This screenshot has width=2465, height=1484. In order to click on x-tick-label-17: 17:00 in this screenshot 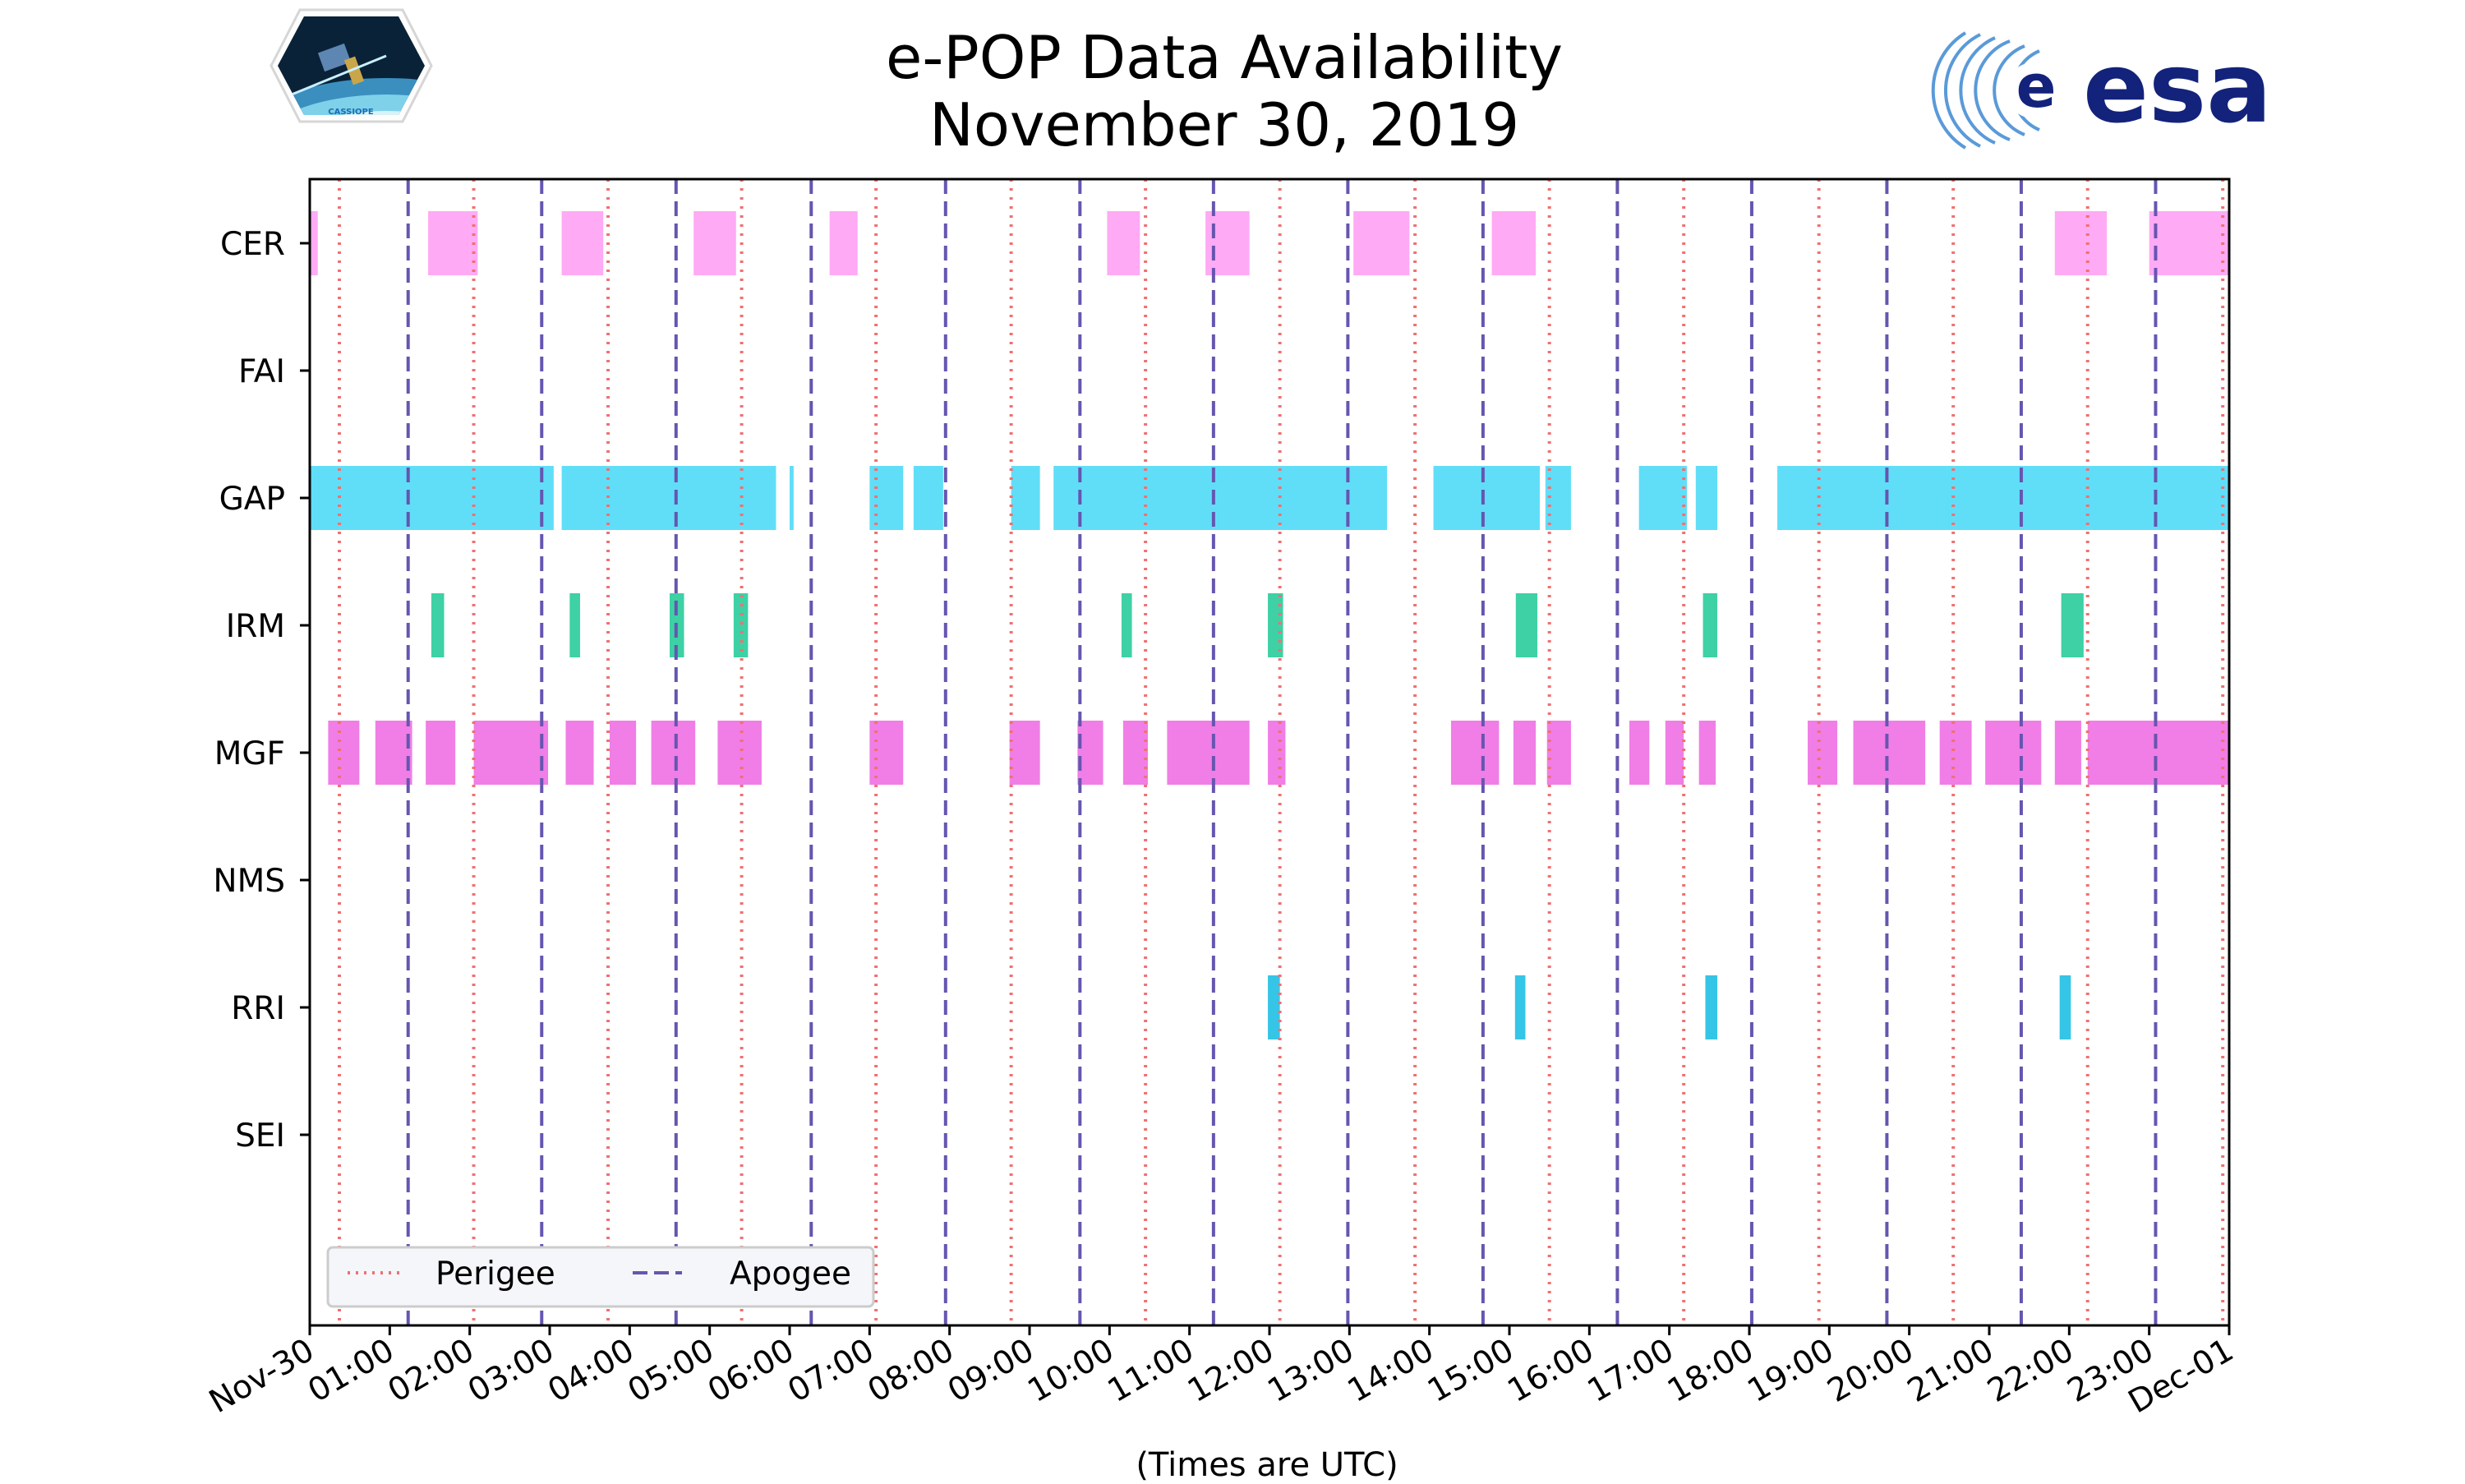, I will do `click(1631, 1371)`.